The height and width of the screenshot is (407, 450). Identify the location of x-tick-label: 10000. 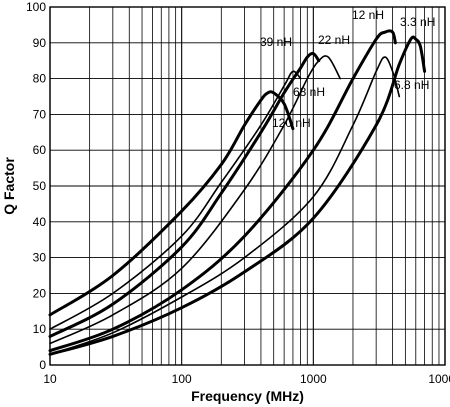
(439, 379).